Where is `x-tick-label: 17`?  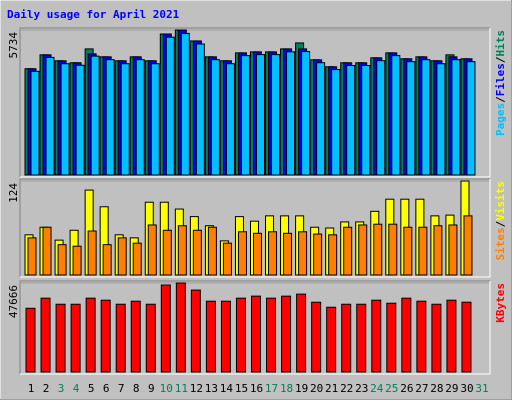 x-tick-label: 17 is located at coordinates (271, 388).